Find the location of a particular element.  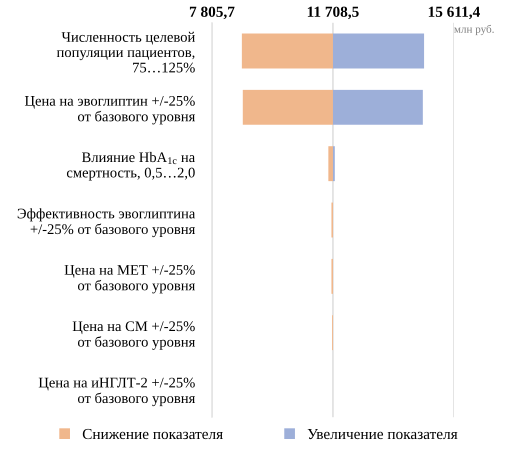

legend-label: Снижение показателя is located at coordinates (152, 434).